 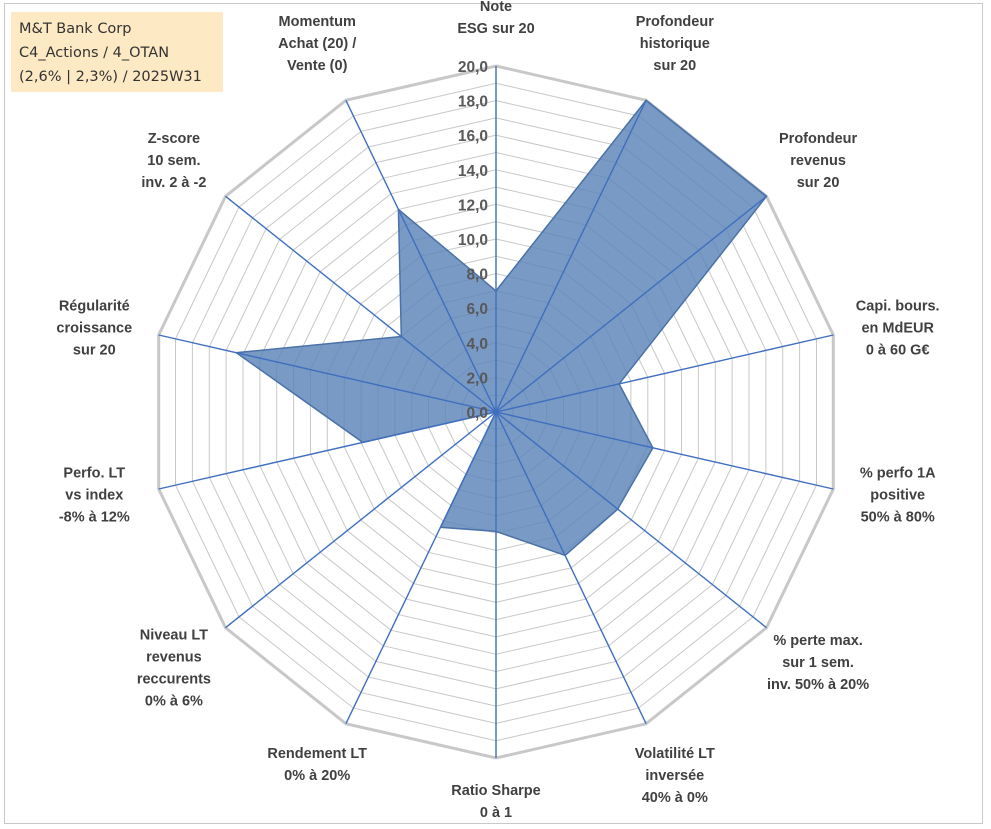 What do you see at coordinates (110, 77) in the screenshot?
I see `period-label: (2,6% | 2,3%) / 2025W31` at bounding box center [110, 77].